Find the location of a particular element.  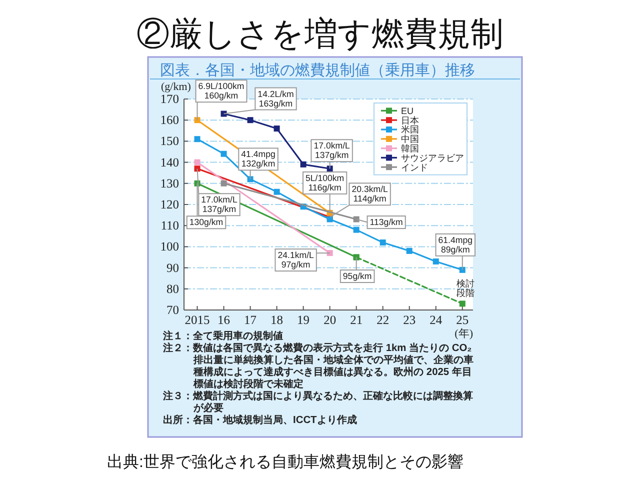

y-tick-label: 70 is located at coordinates (172, 310).